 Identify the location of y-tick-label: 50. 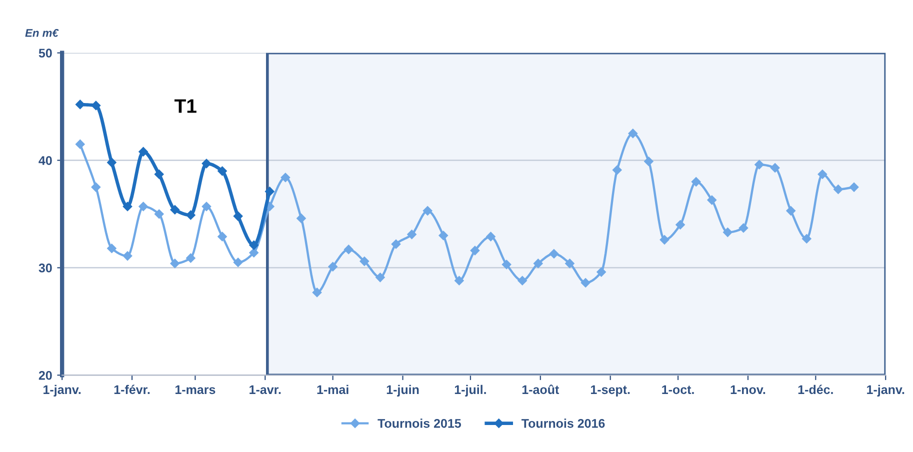
(45, 53).